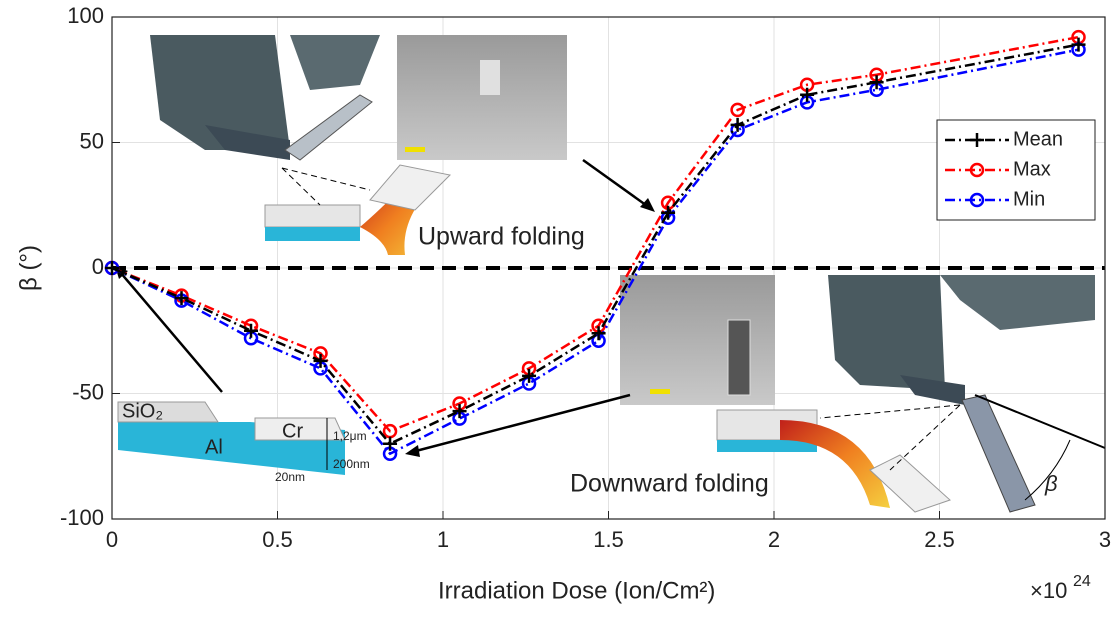 The height and width of the screenshot is (619, 1117). Describe the element at coordinates (214, 447) in the screenshot. I see `annotation: Al` at that location.